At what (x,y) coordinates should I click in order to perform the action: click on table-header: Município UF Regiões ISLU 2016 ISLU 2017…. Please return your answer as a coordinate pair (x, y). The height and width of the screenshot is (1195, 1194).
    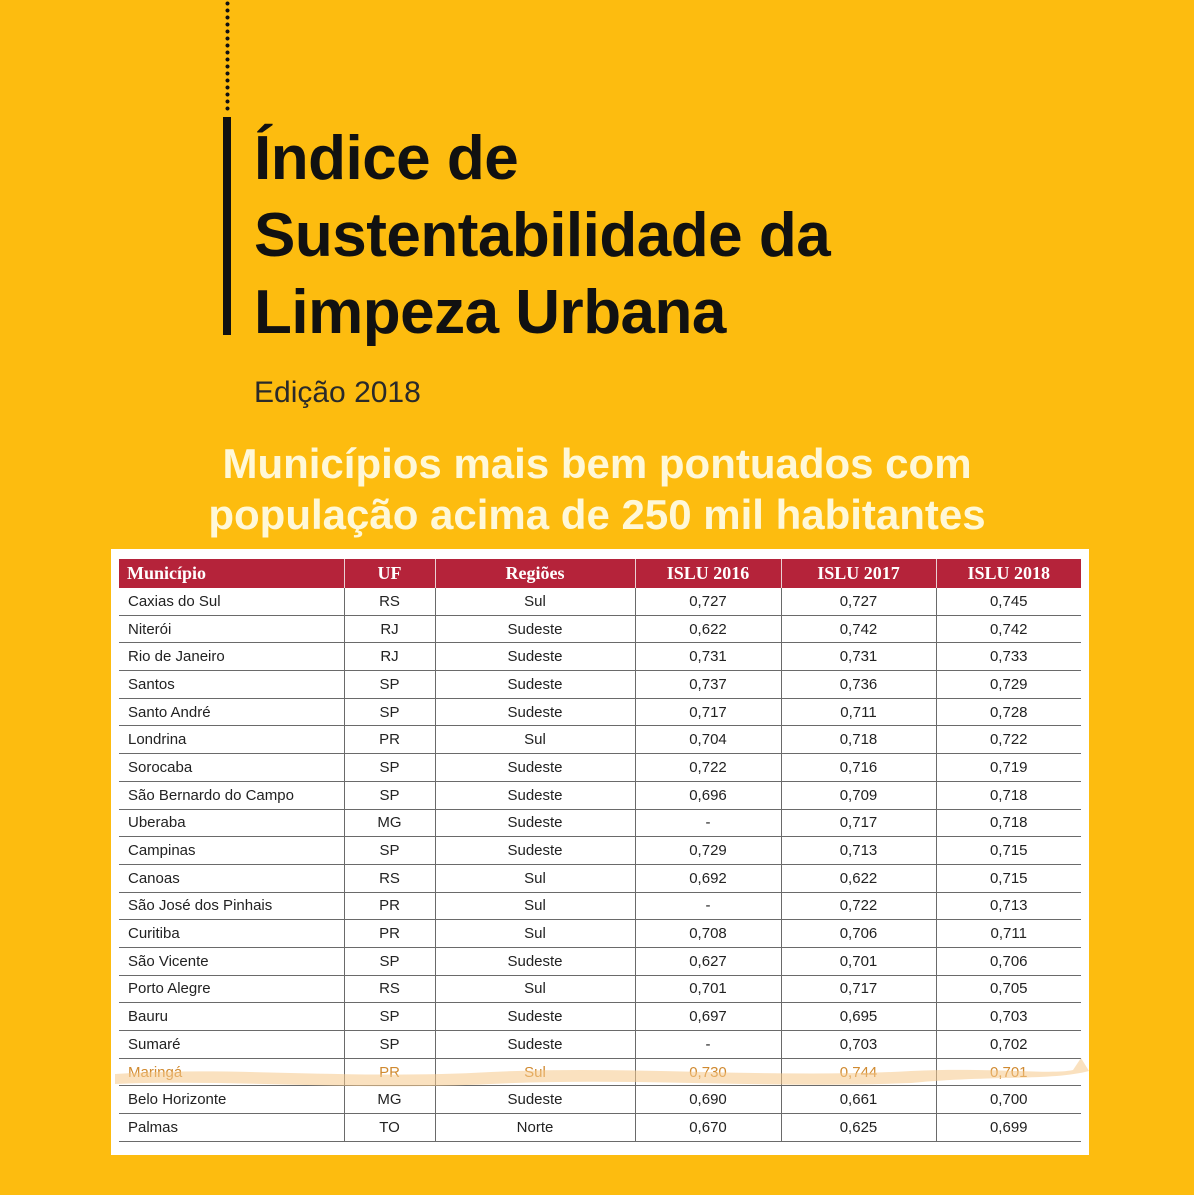
    Looking at the image, I should click on (600, 573).